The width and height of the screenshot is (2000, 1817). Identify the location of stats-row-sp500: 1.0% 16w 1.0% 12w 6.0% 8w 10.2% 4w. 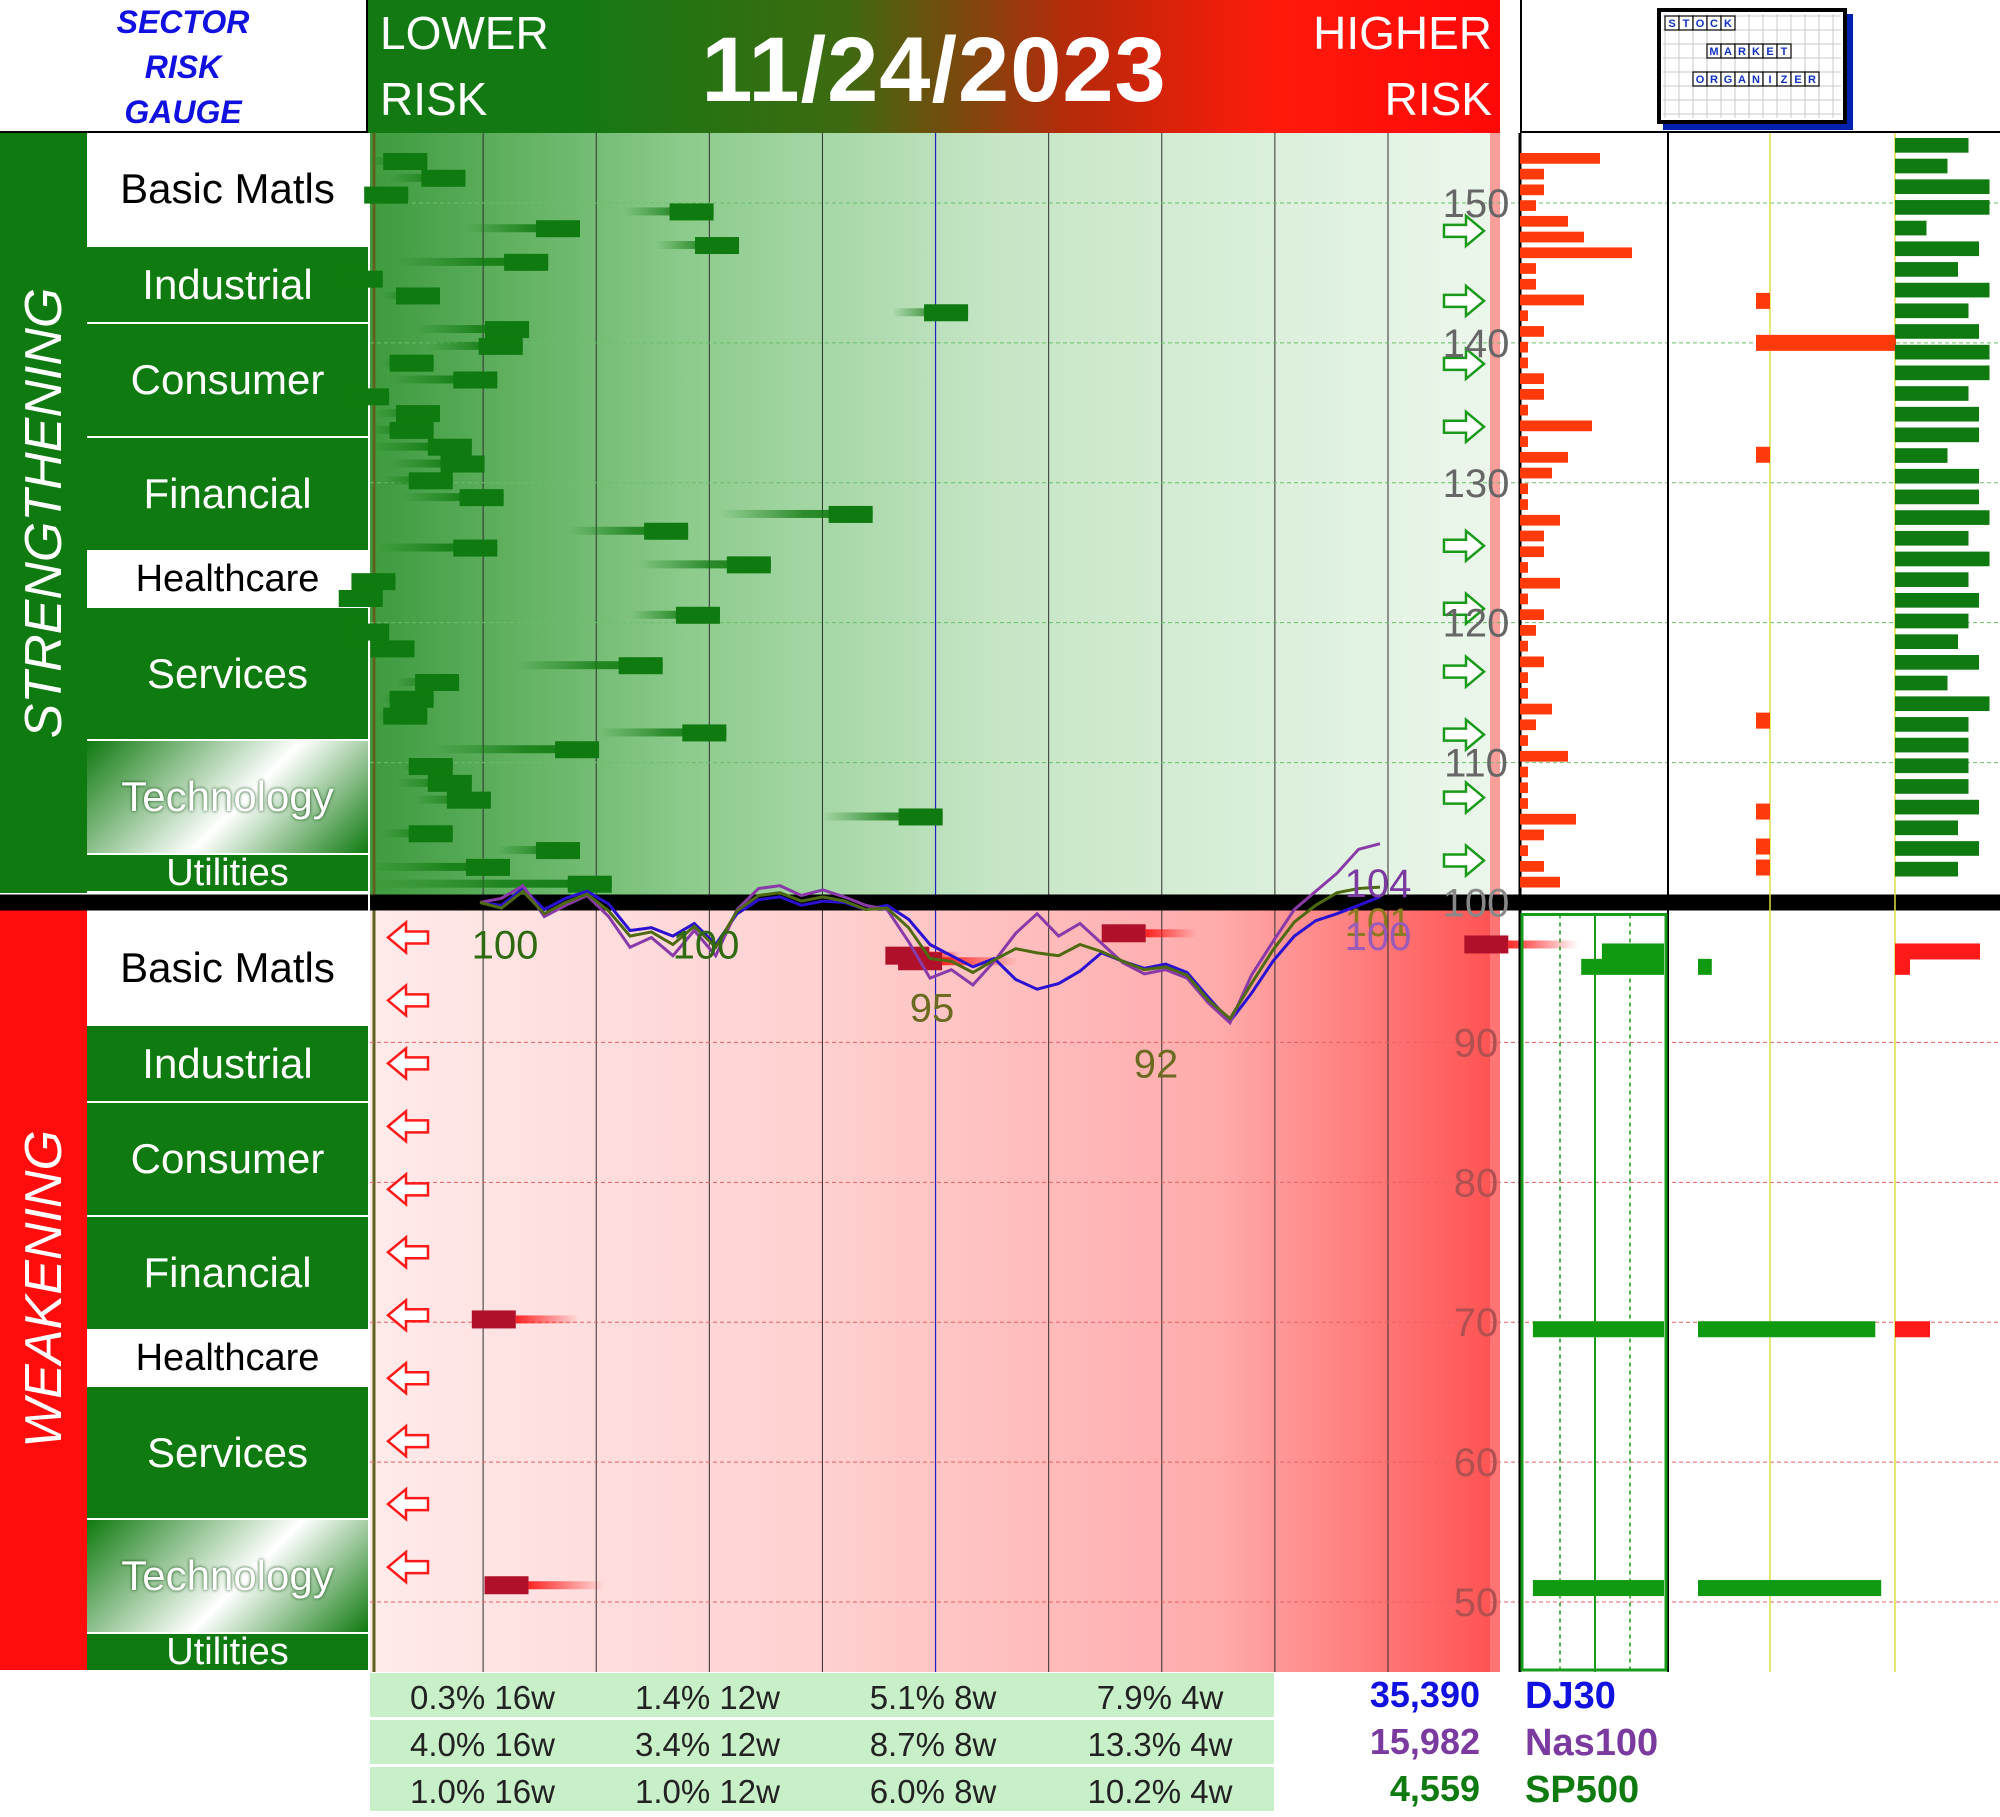
(822, 1790).